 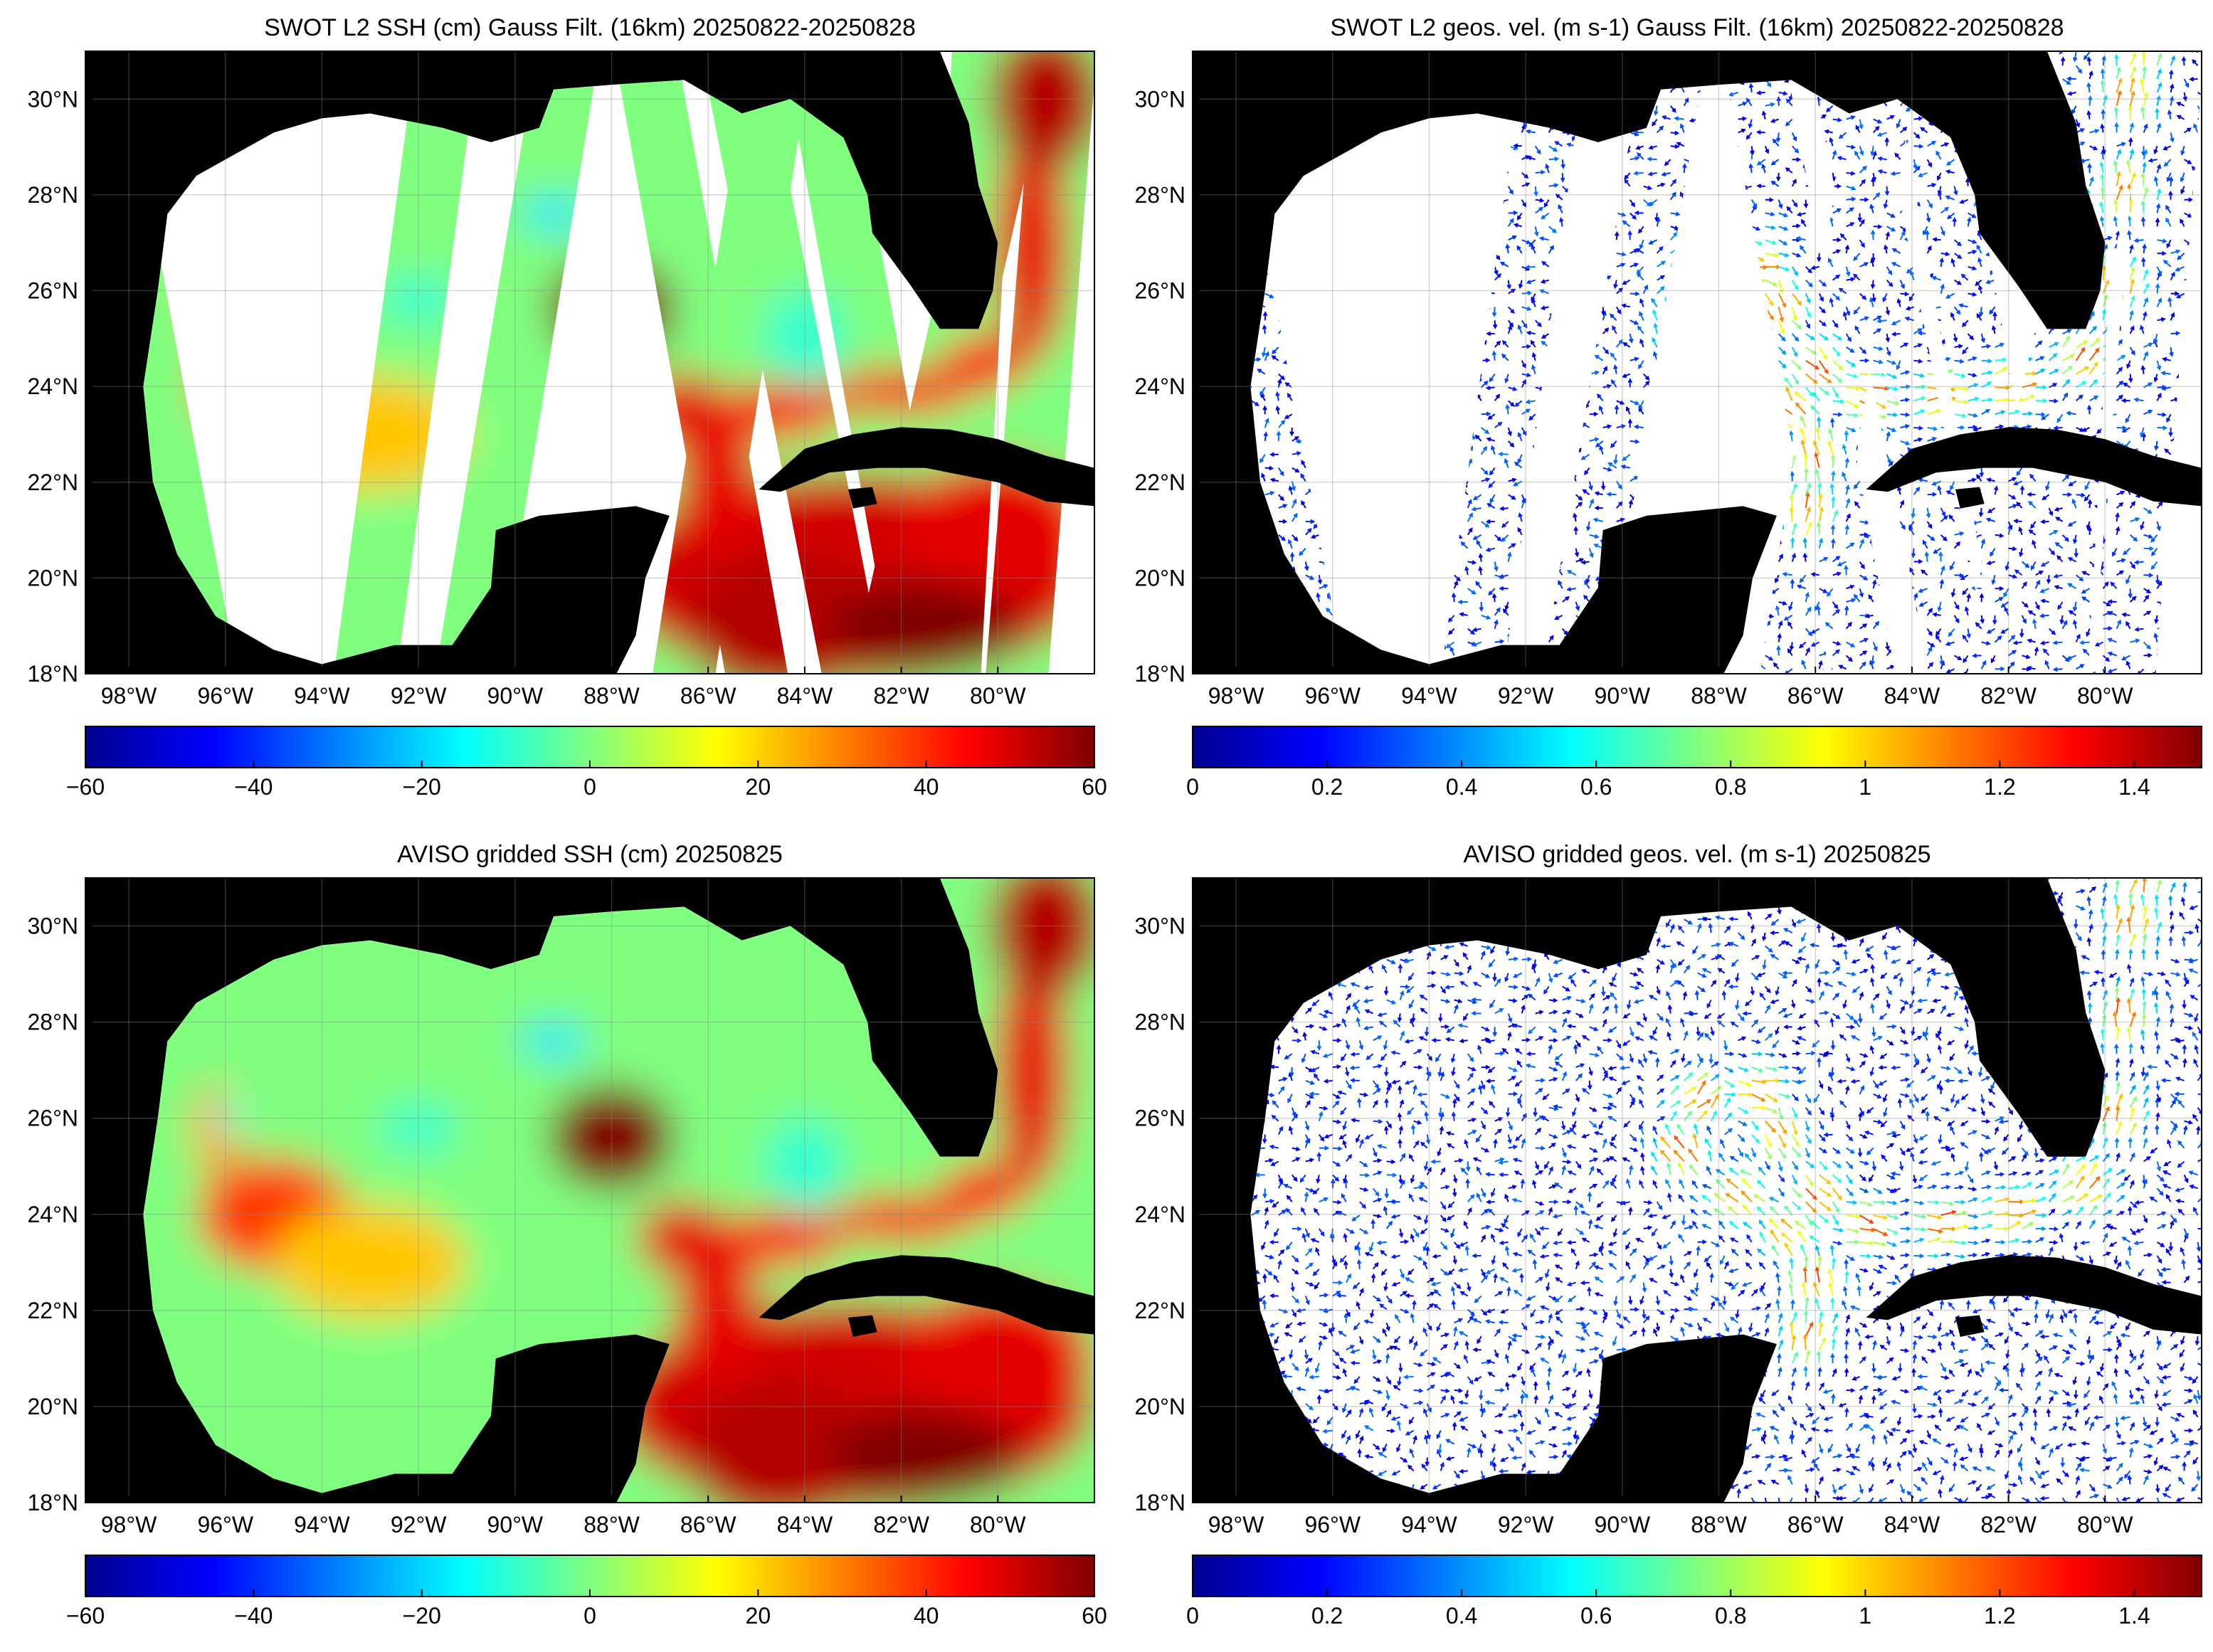 What do you see at coordinates (708, 1524) in the screenshot?
I see `x-tick-label: 86°W` at bounding box center [708, 1524].